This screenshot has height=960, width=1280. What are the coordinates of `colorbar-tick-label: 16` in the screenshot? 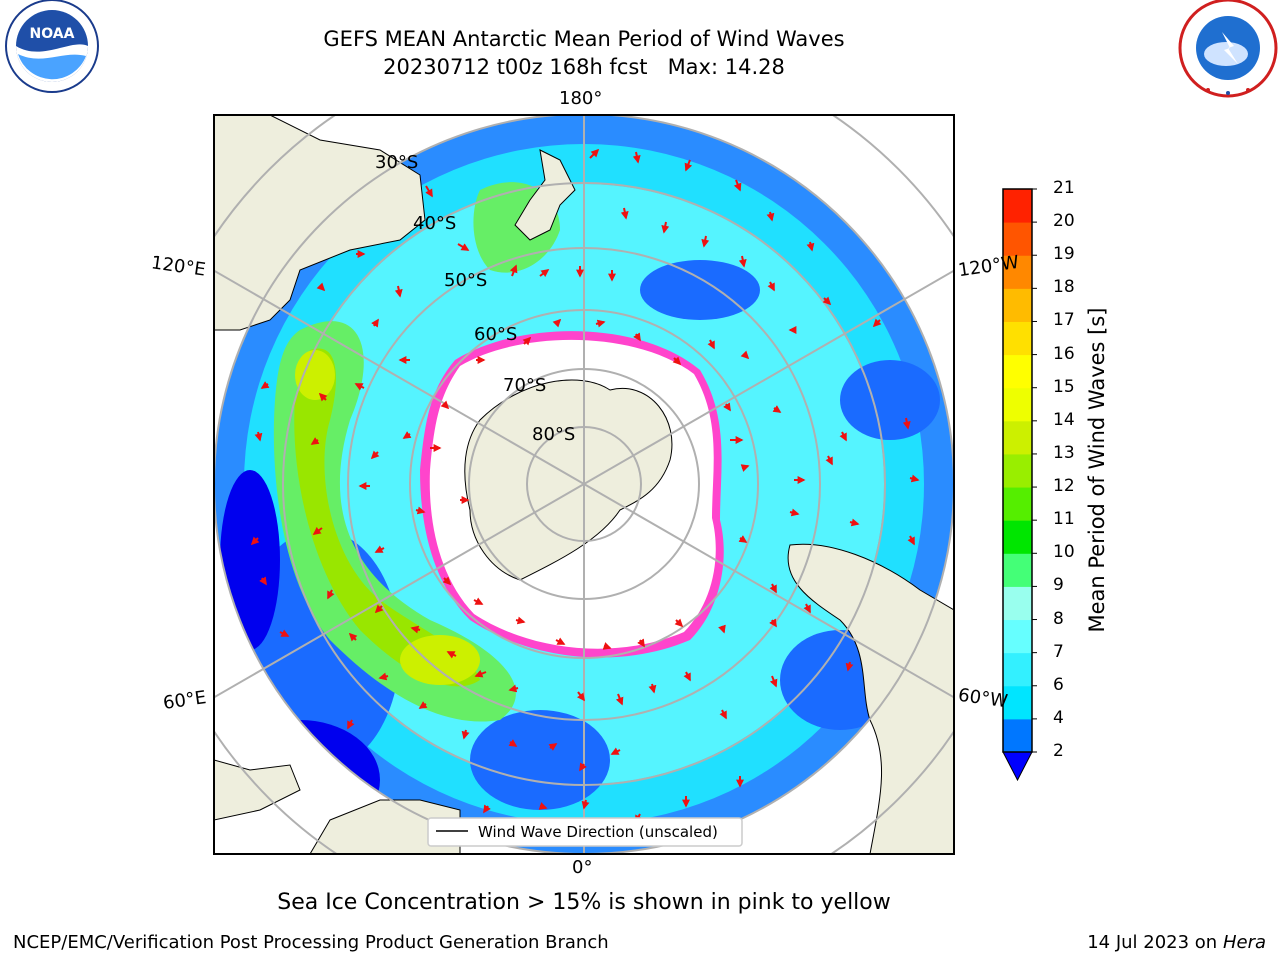 It's located at (1064, 353).